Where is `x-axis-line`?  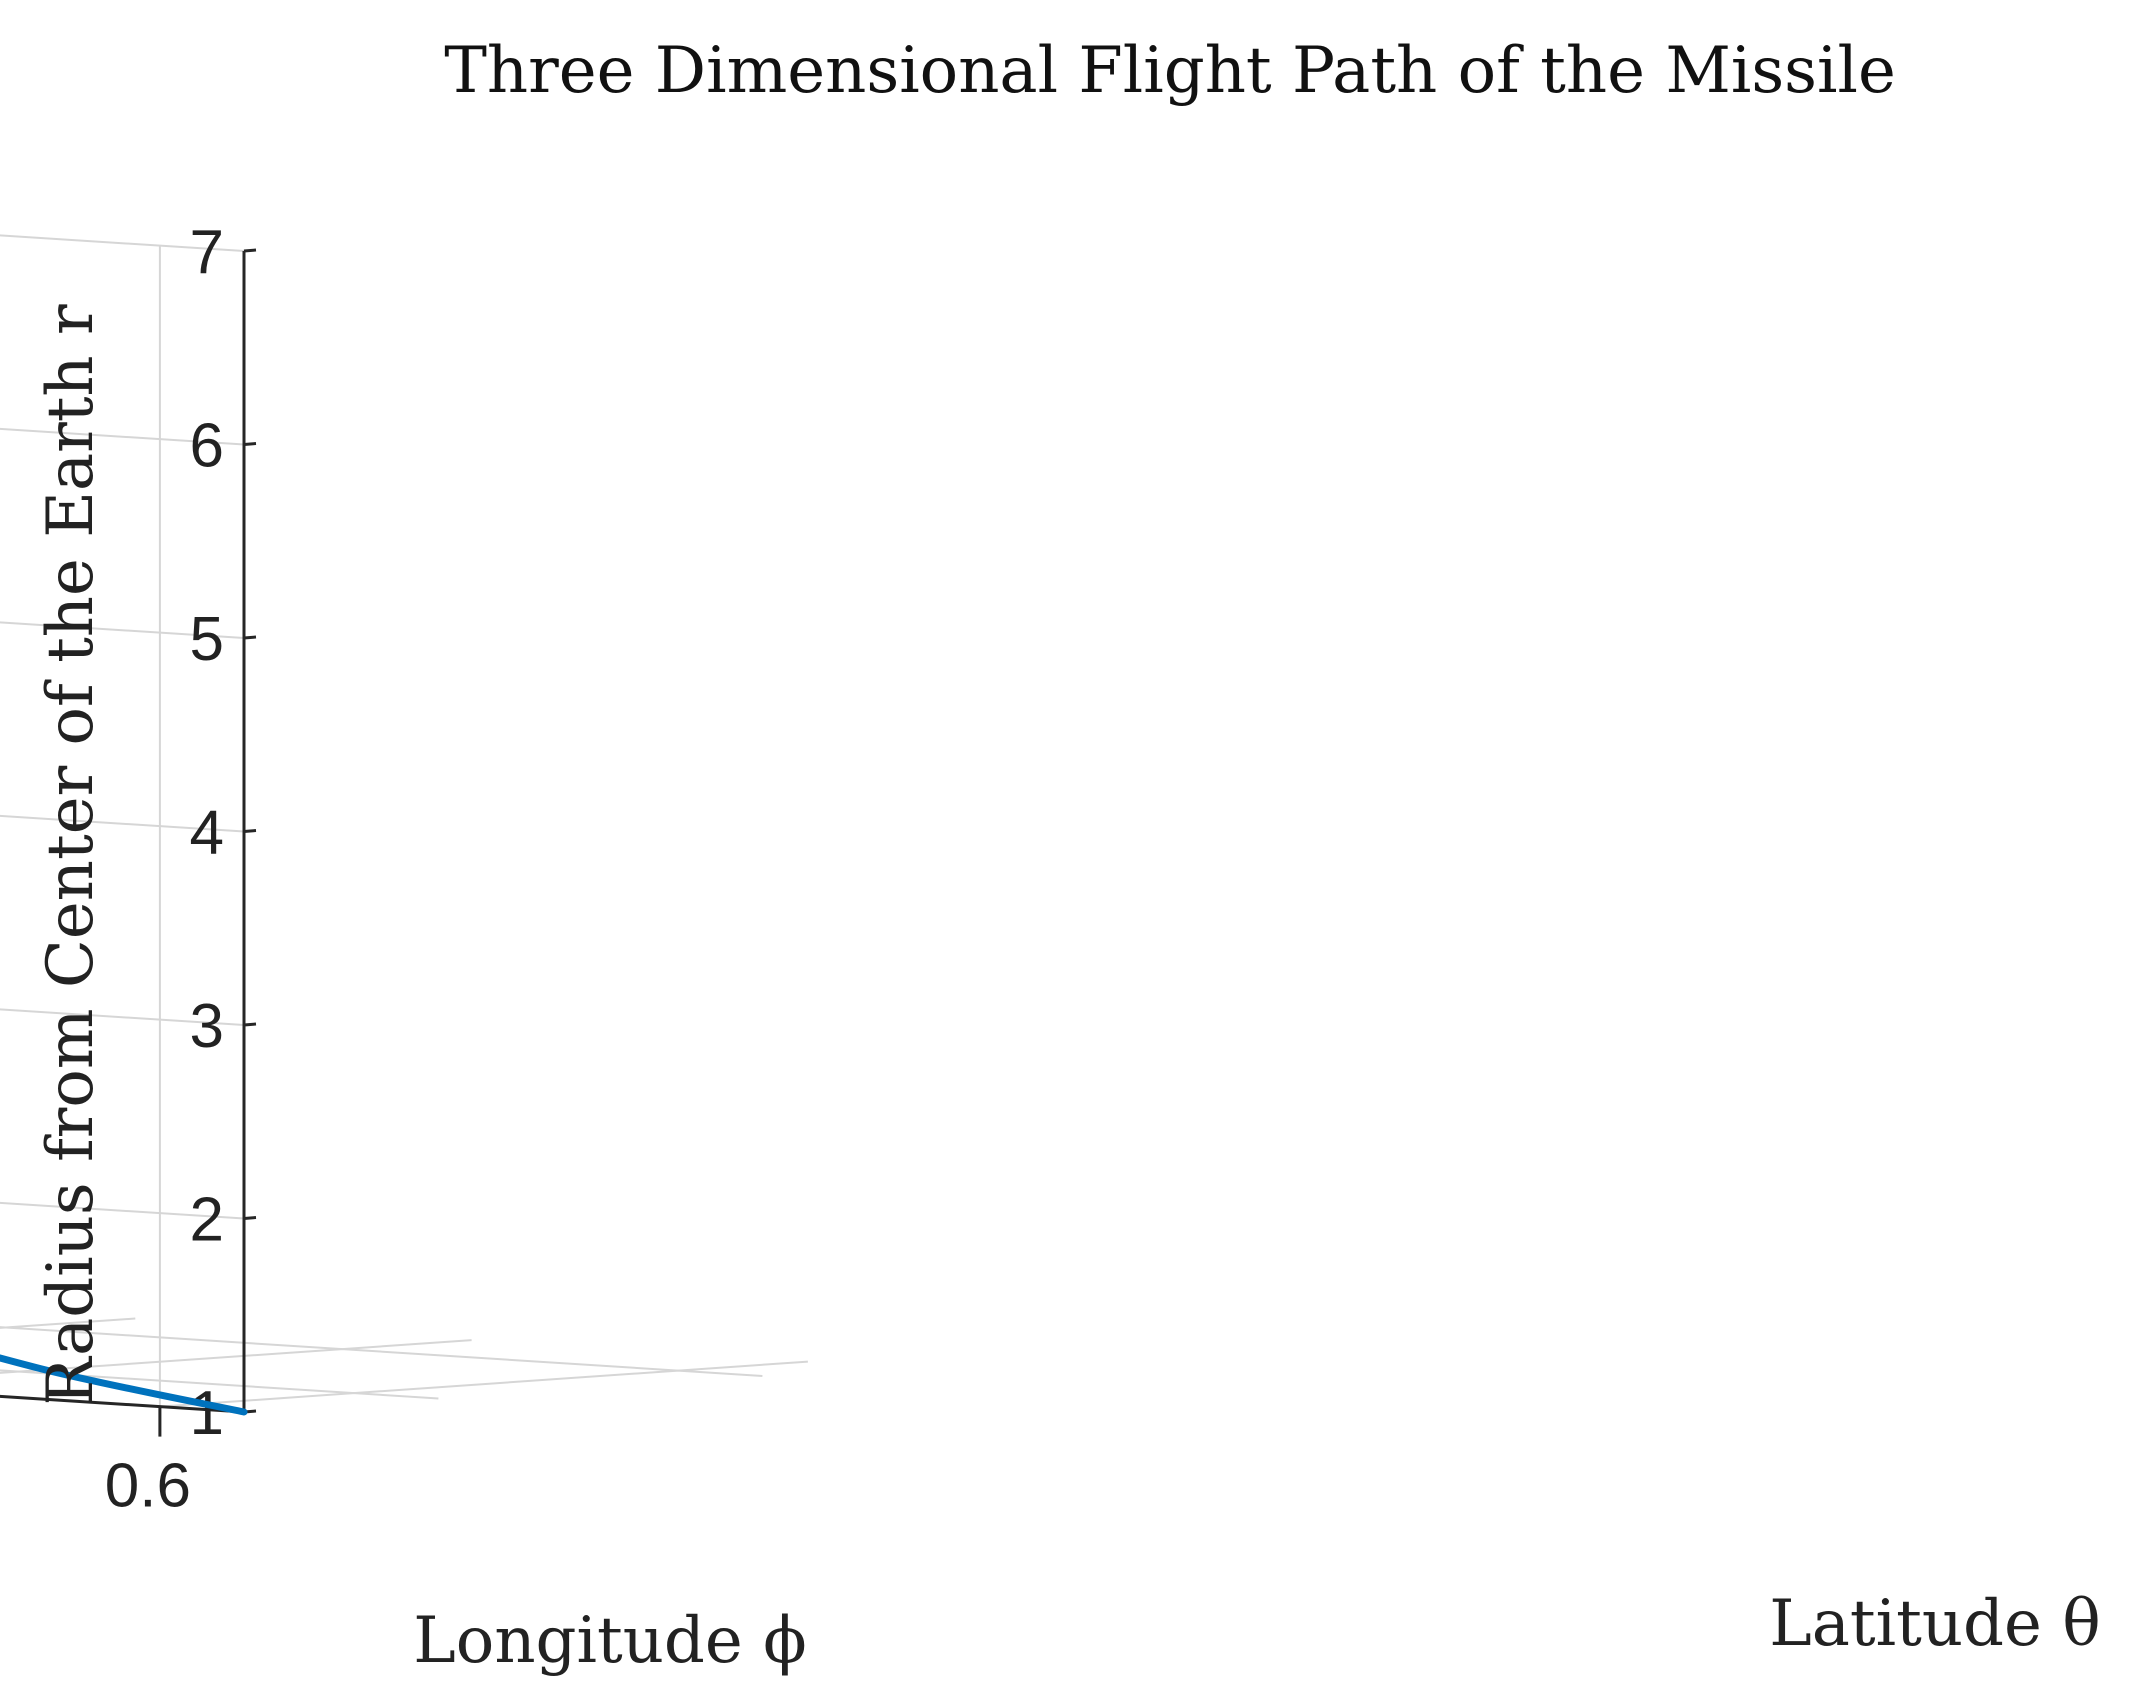 x-axis-line is located at coordinates (122, 1404).